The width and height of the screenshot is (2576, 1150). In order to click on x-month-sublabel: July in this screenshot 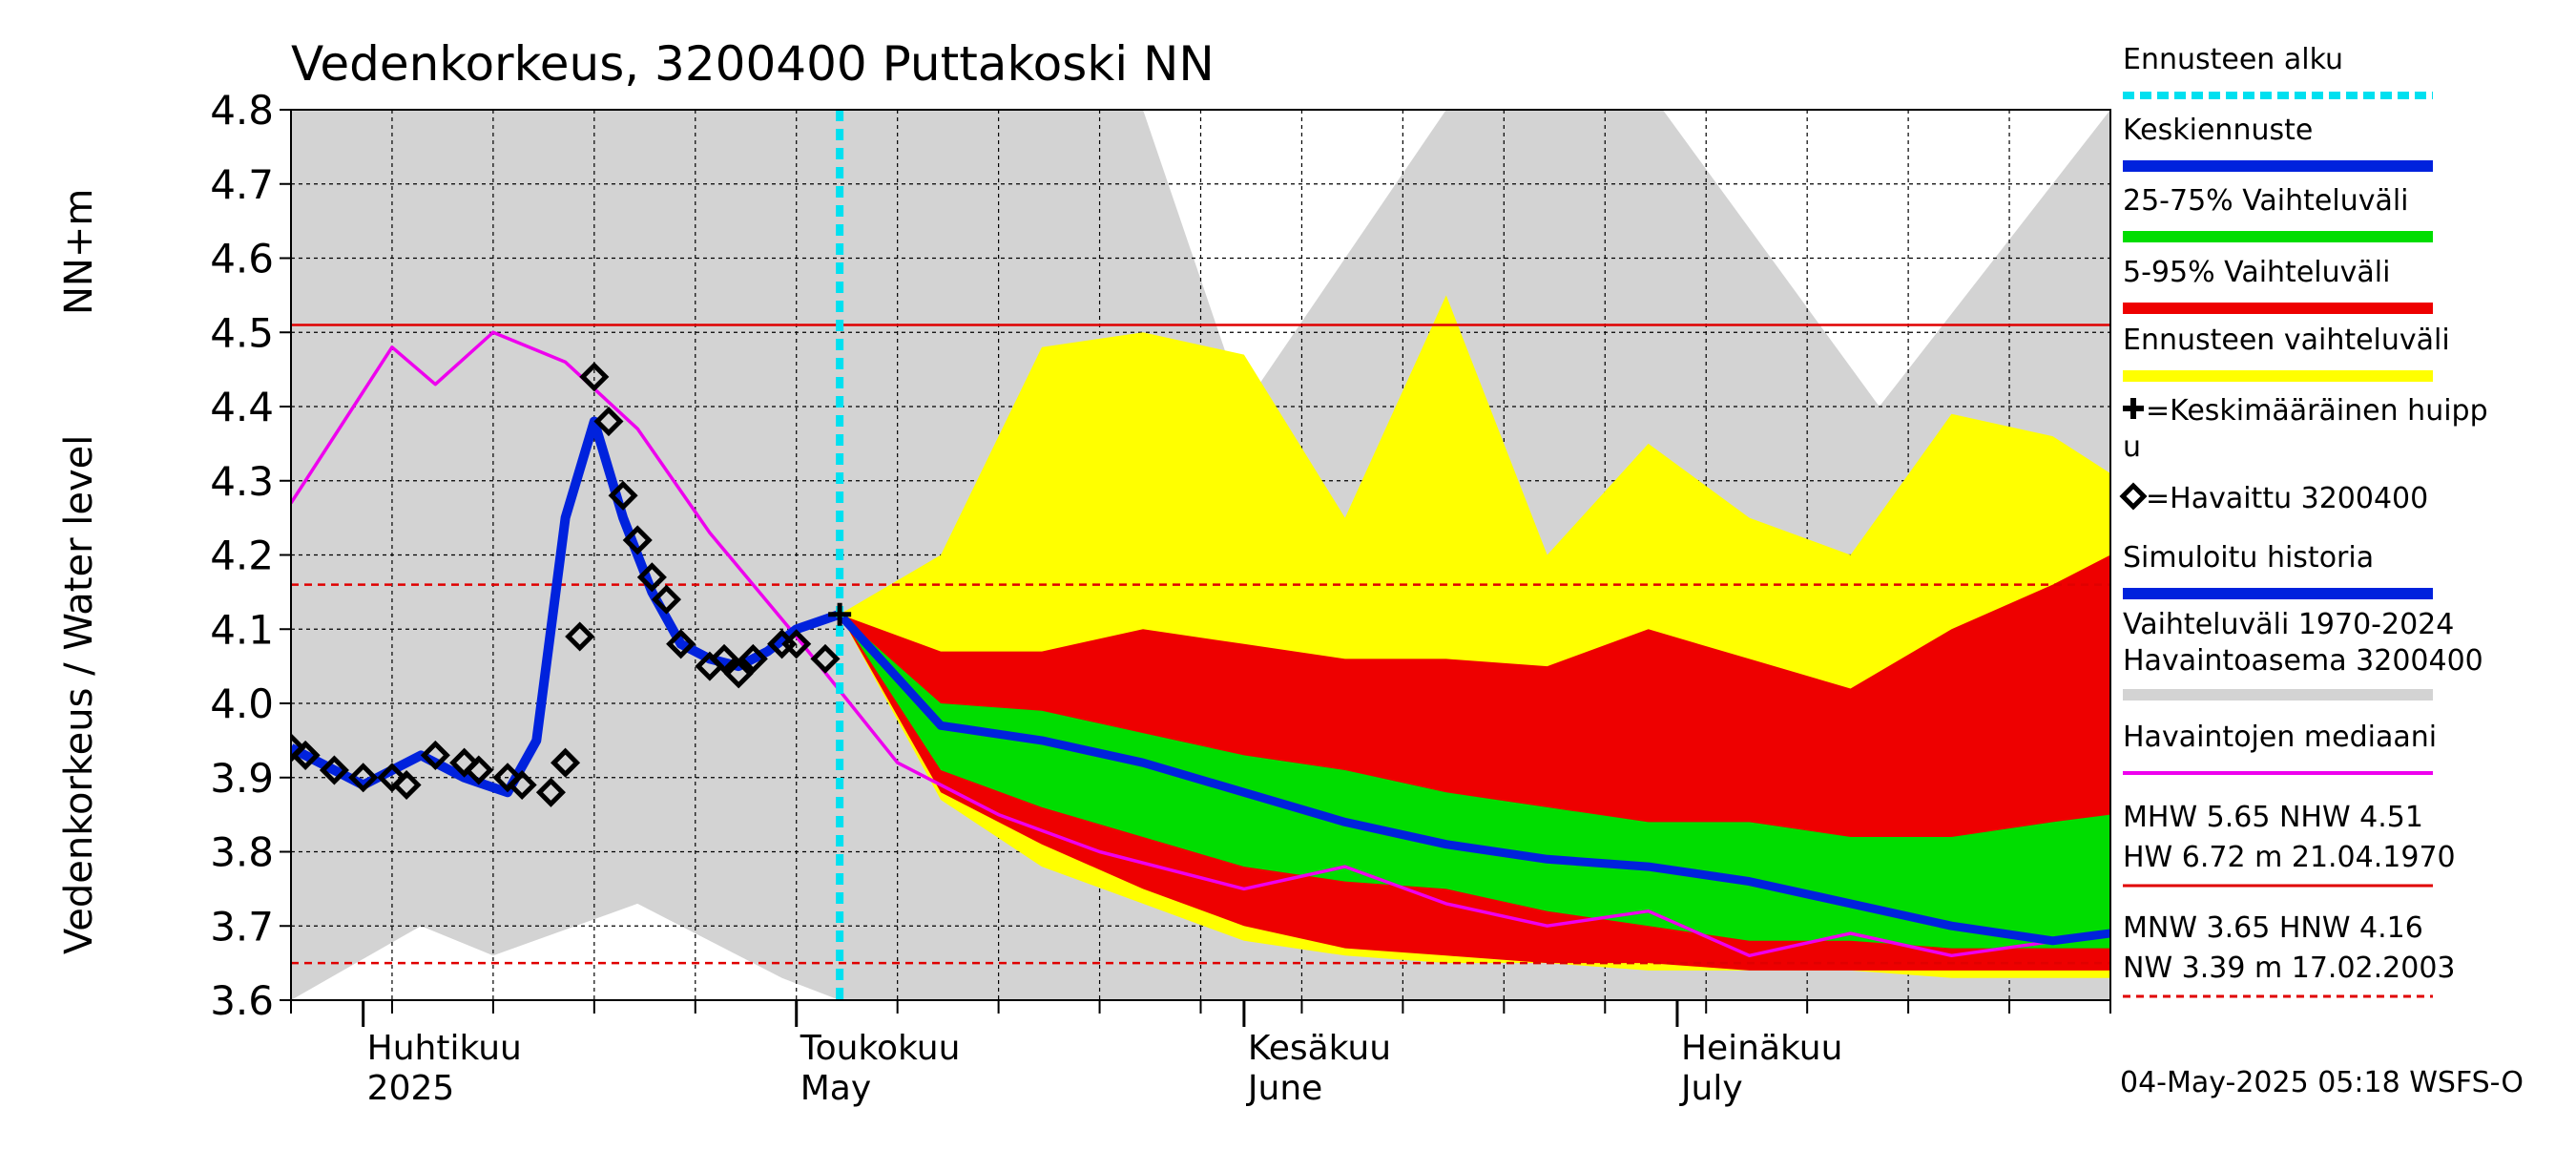, I will do `click(1711, 1088)`.